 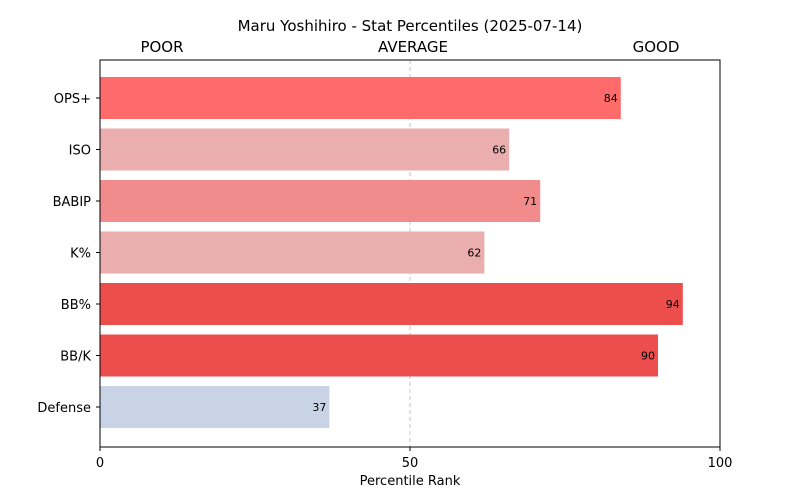 I want to click on zone-label-good: GOOD, so click(x=656, y=47).